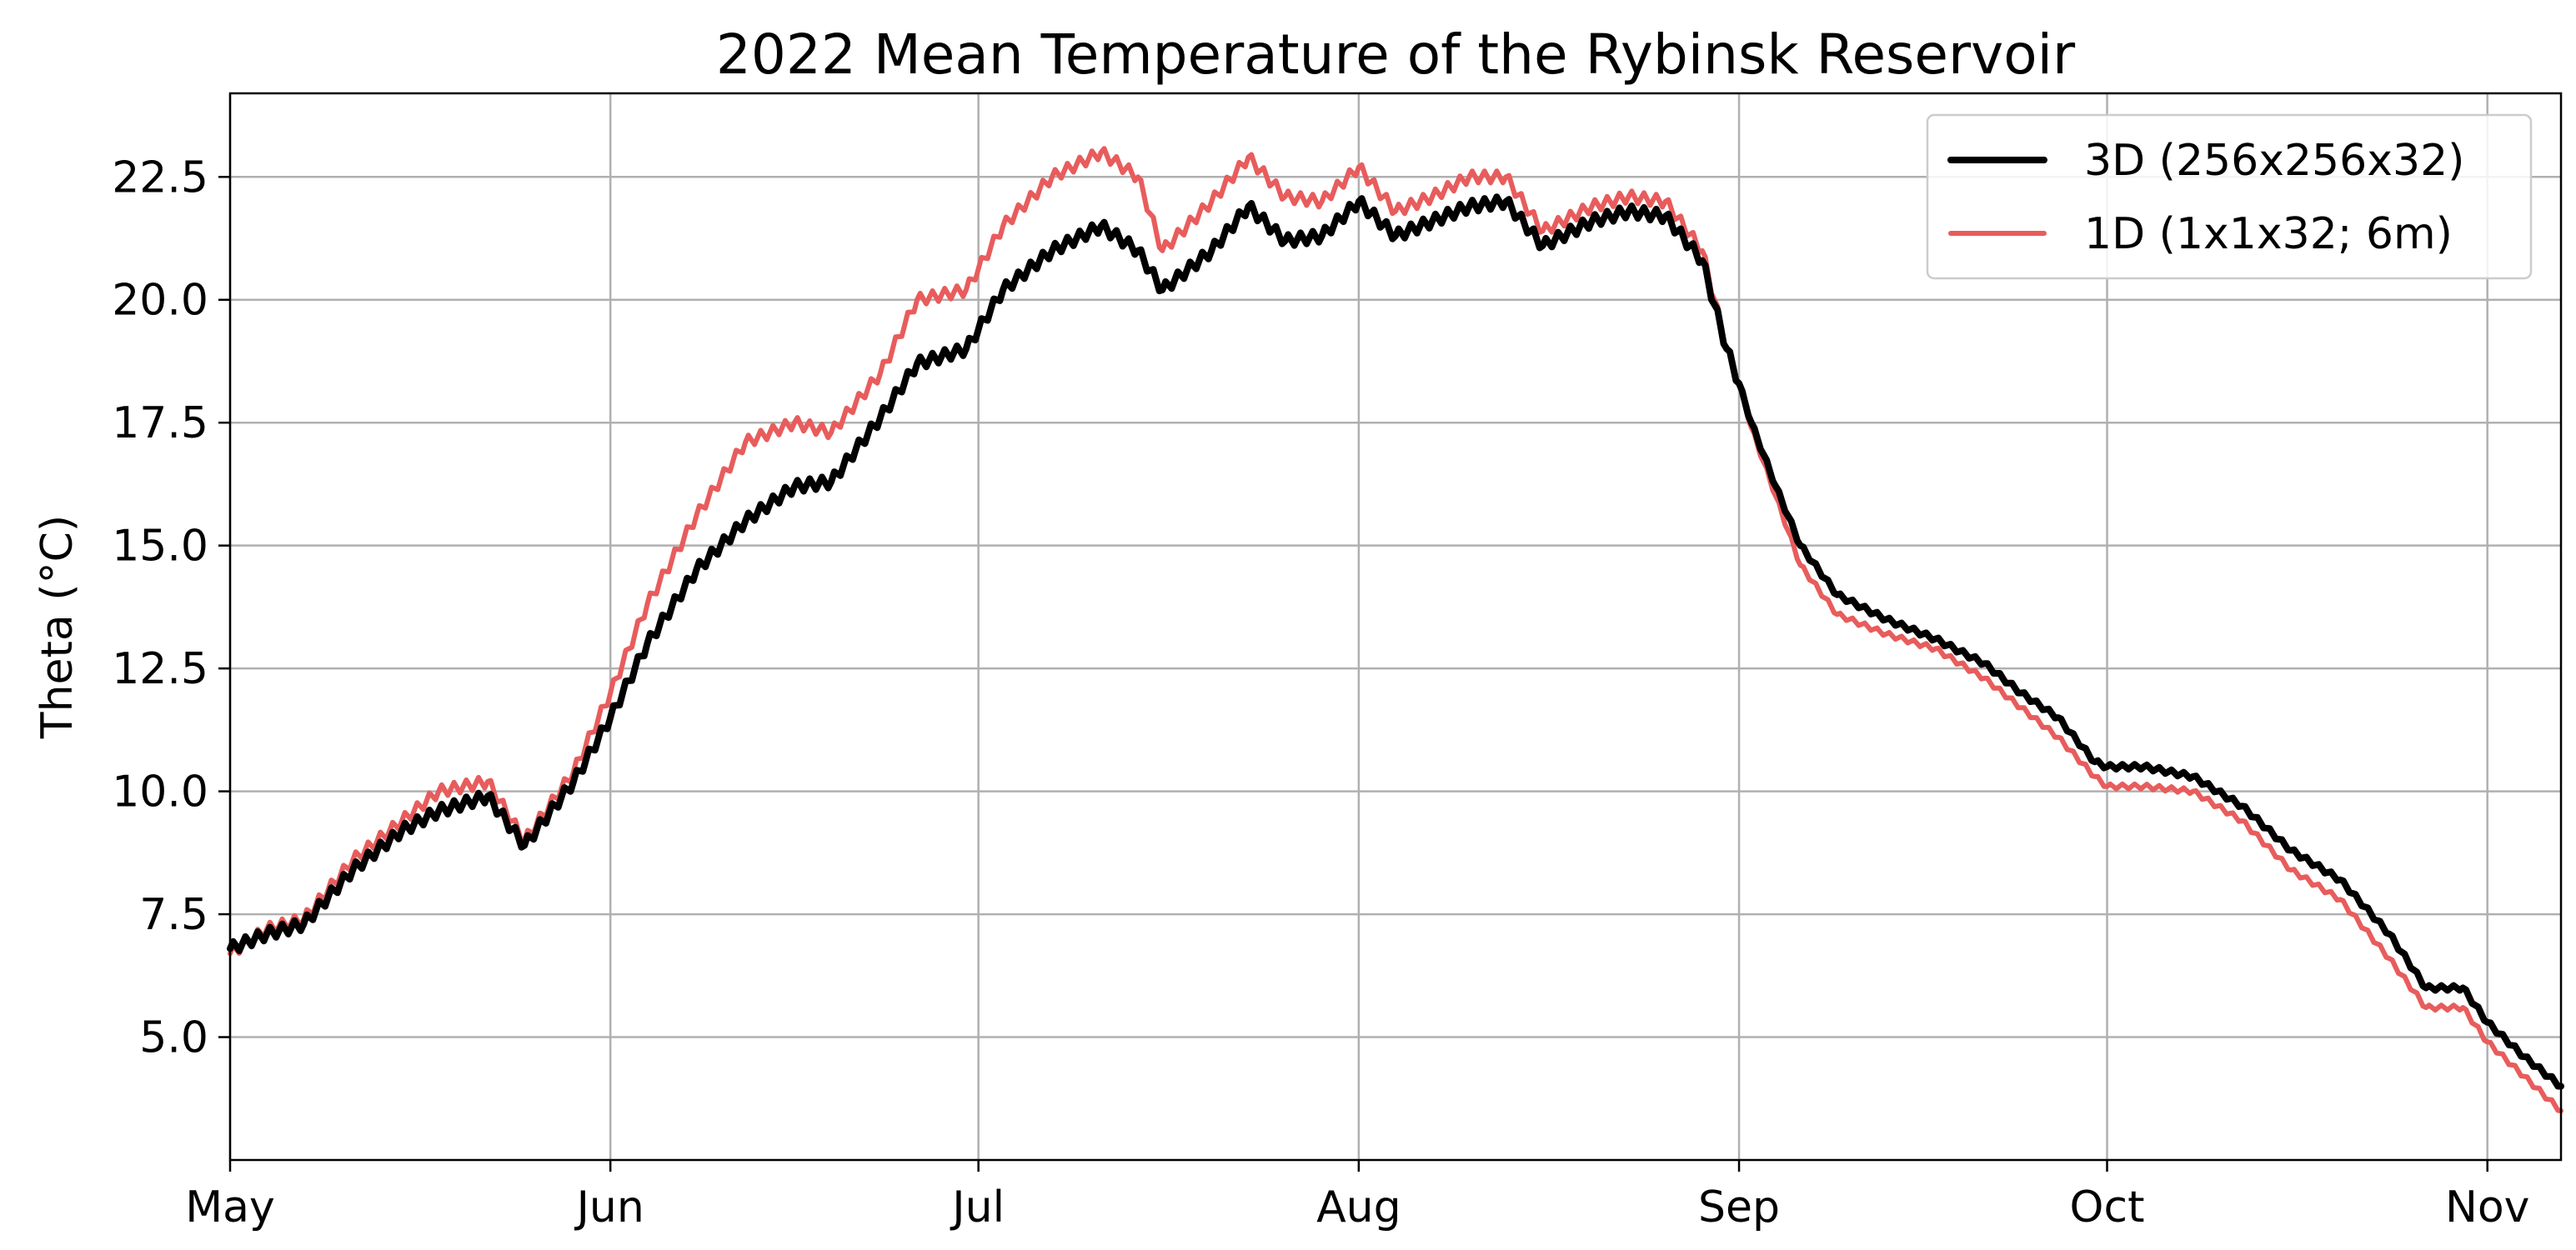  What do you see at coordinates (977, 1207) in the screenshot?
I see `x-tick-label: Jul` at bounding box center [977, 1207].